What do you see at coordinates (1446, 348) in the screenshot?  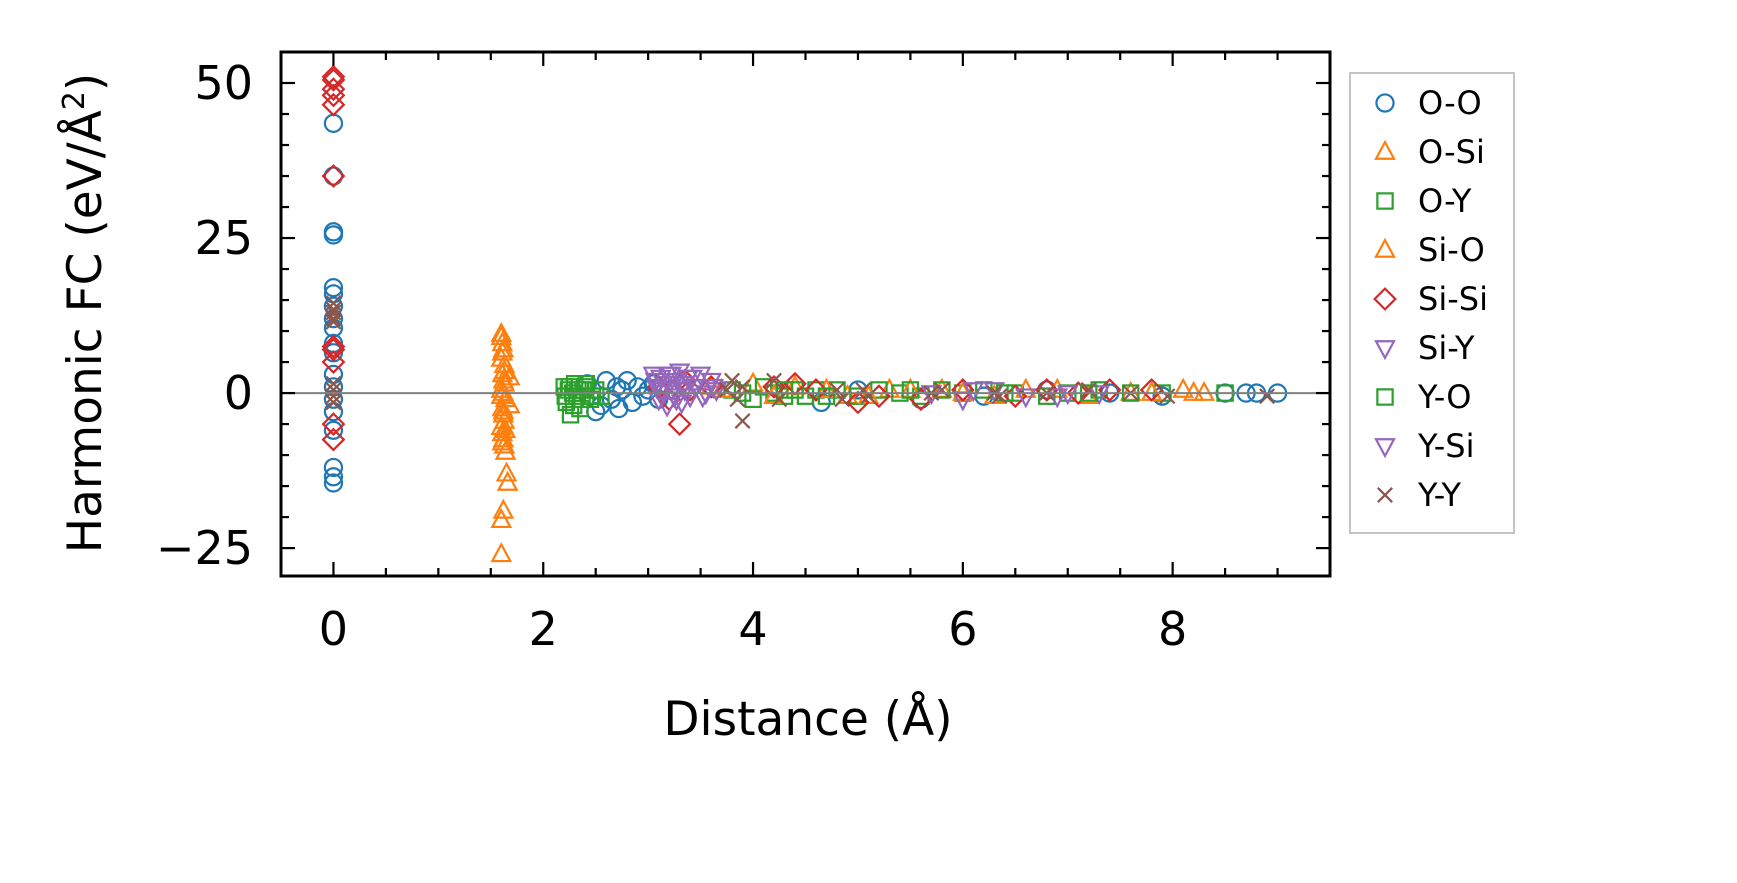 I see `legend-label: Si-Y` at bounding box center [1446, 348].